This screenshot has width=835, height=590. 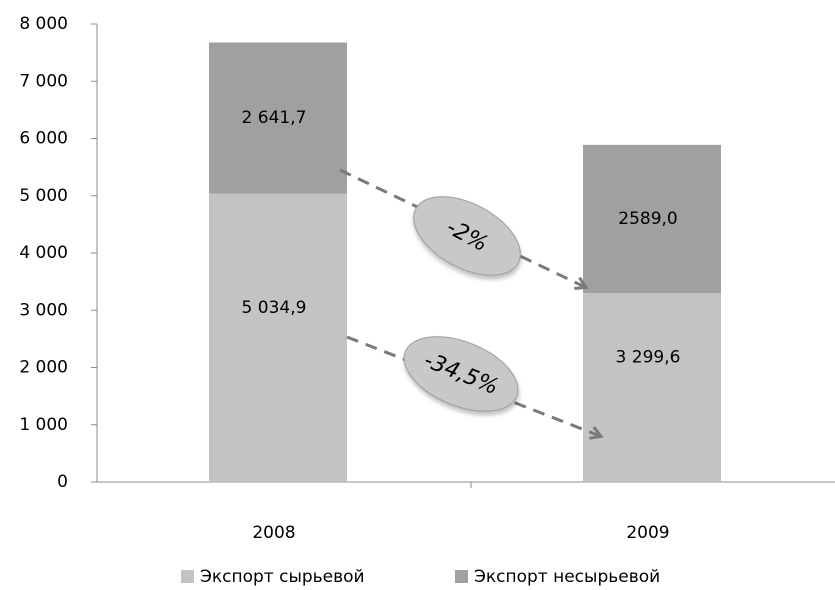 I want to click on x-axis-ticks: 2008 2009, so click(x=461, y=512).